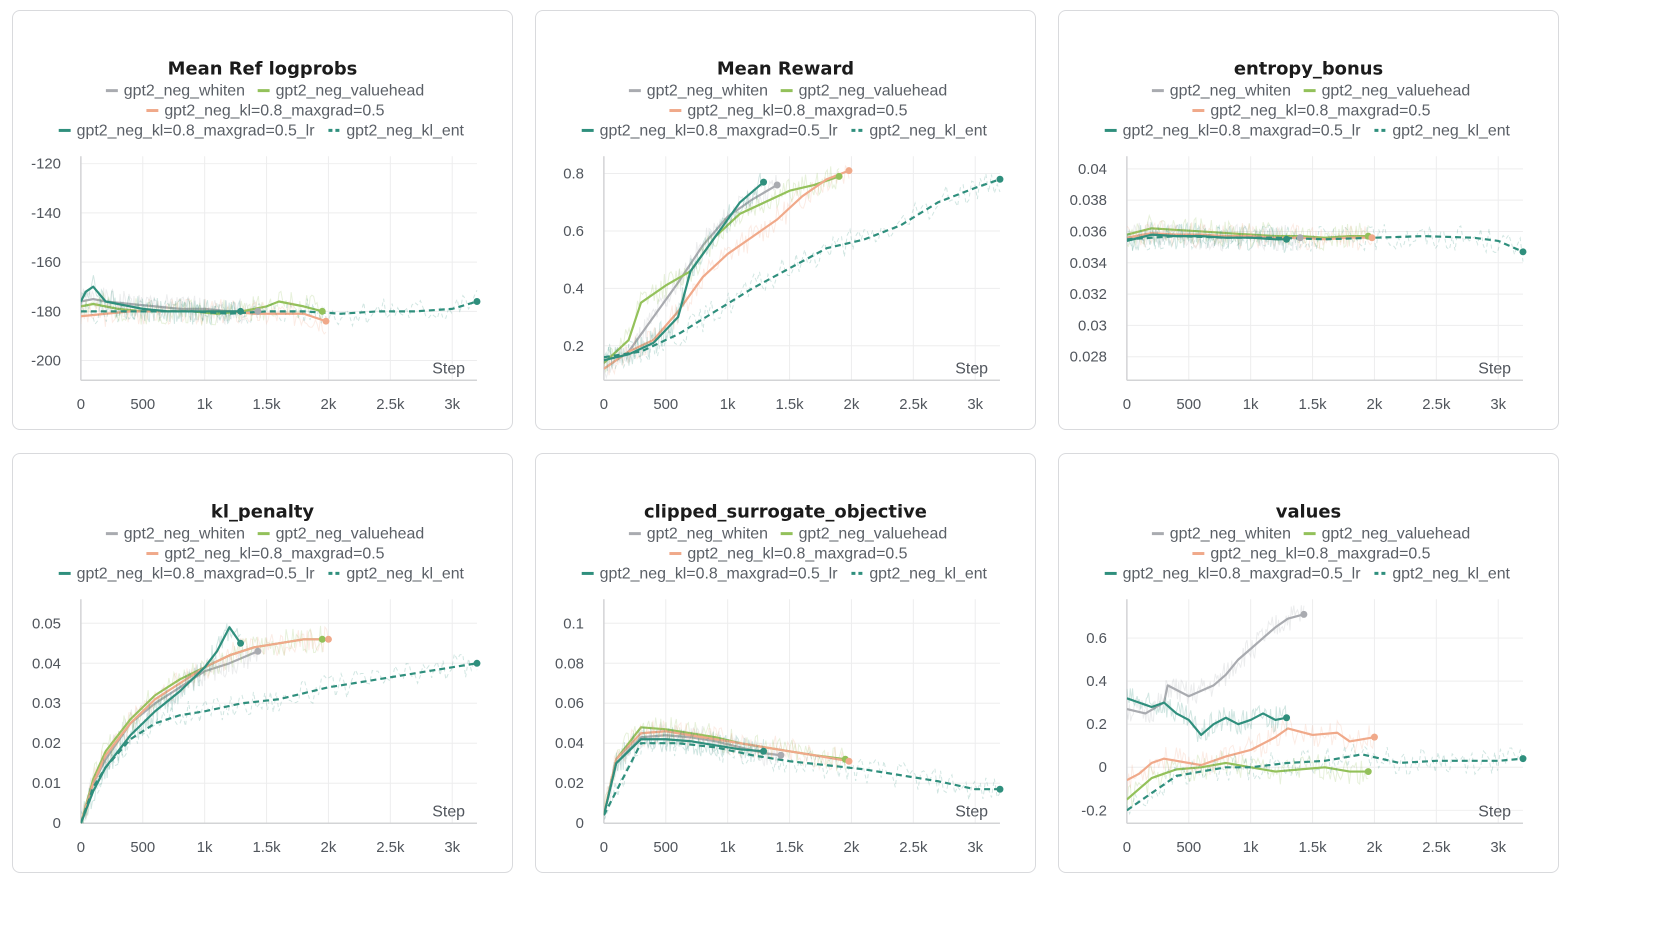 Image resolution: width=1676 pixels, height=944 pixels. Describe the element at coordinates (569, 783) in the screenshot. I see `y-tick-label: 0.02` at that location.